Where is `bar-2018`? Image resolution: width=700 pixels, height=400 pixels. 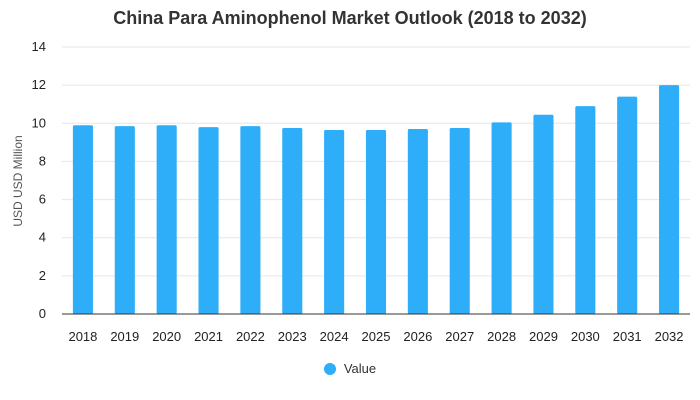
bar-2018 is located at coordinates (82, 219).